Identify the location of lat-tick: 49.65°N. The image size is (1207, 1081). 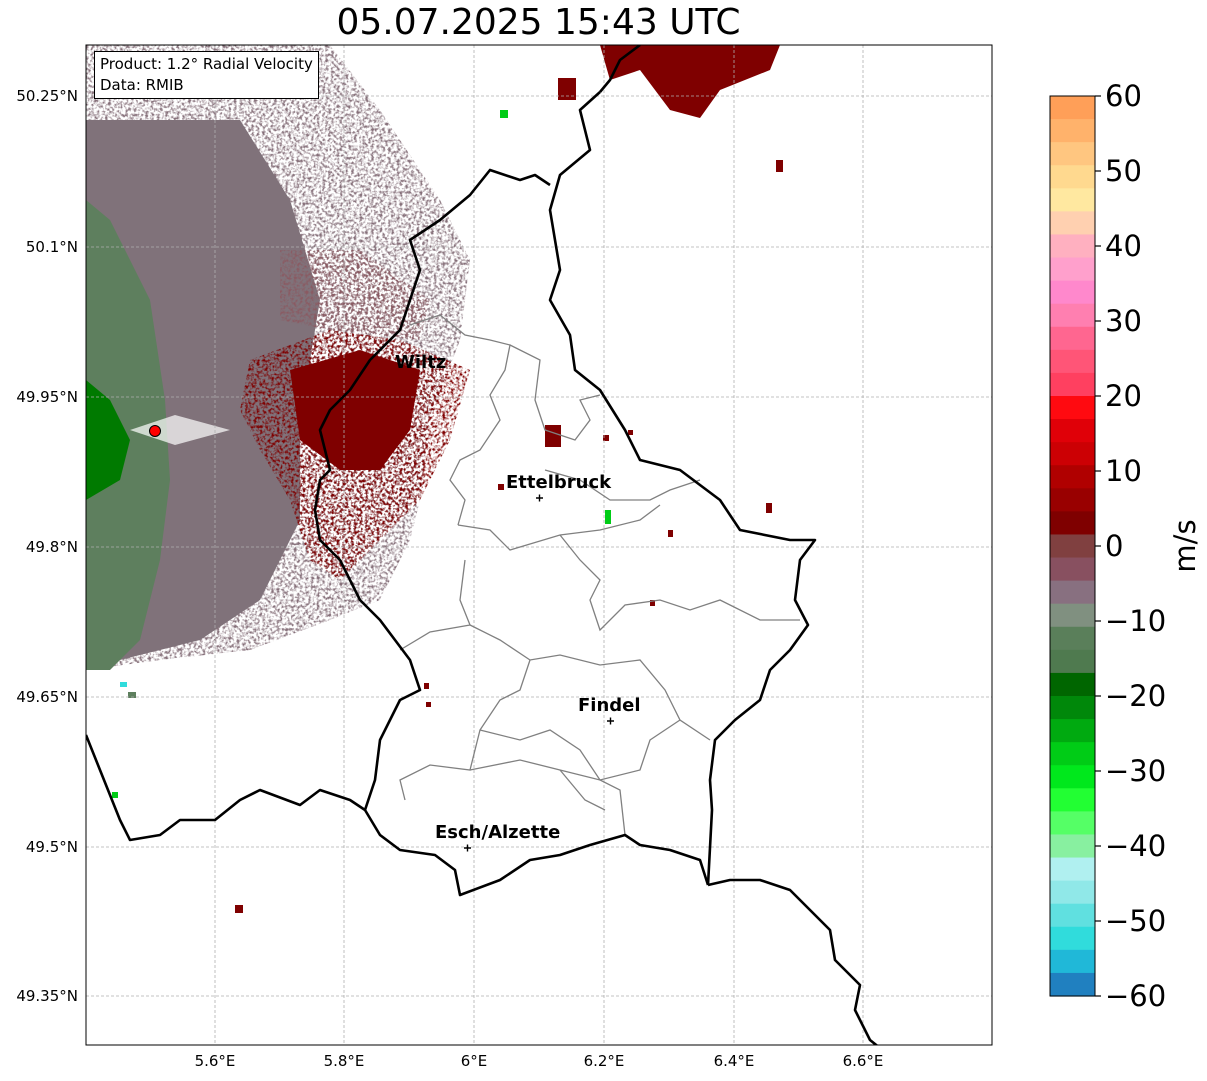
(47, 697).